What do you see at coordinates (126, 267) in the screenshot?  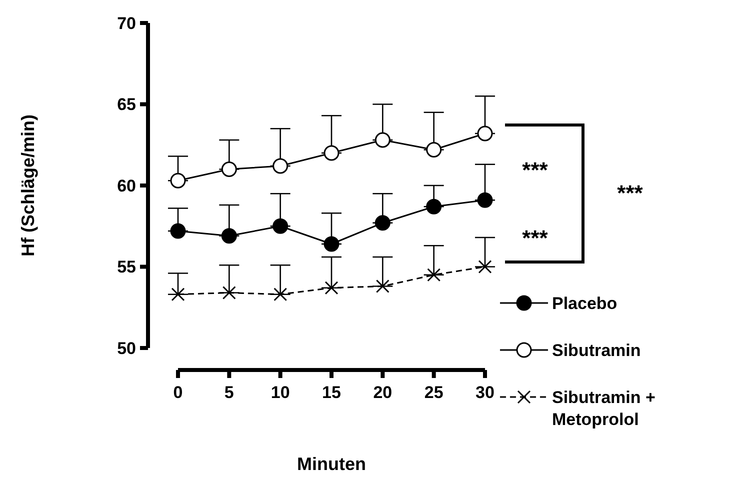 I see `y-tick-label: 55` at bounding box center [126, 267].